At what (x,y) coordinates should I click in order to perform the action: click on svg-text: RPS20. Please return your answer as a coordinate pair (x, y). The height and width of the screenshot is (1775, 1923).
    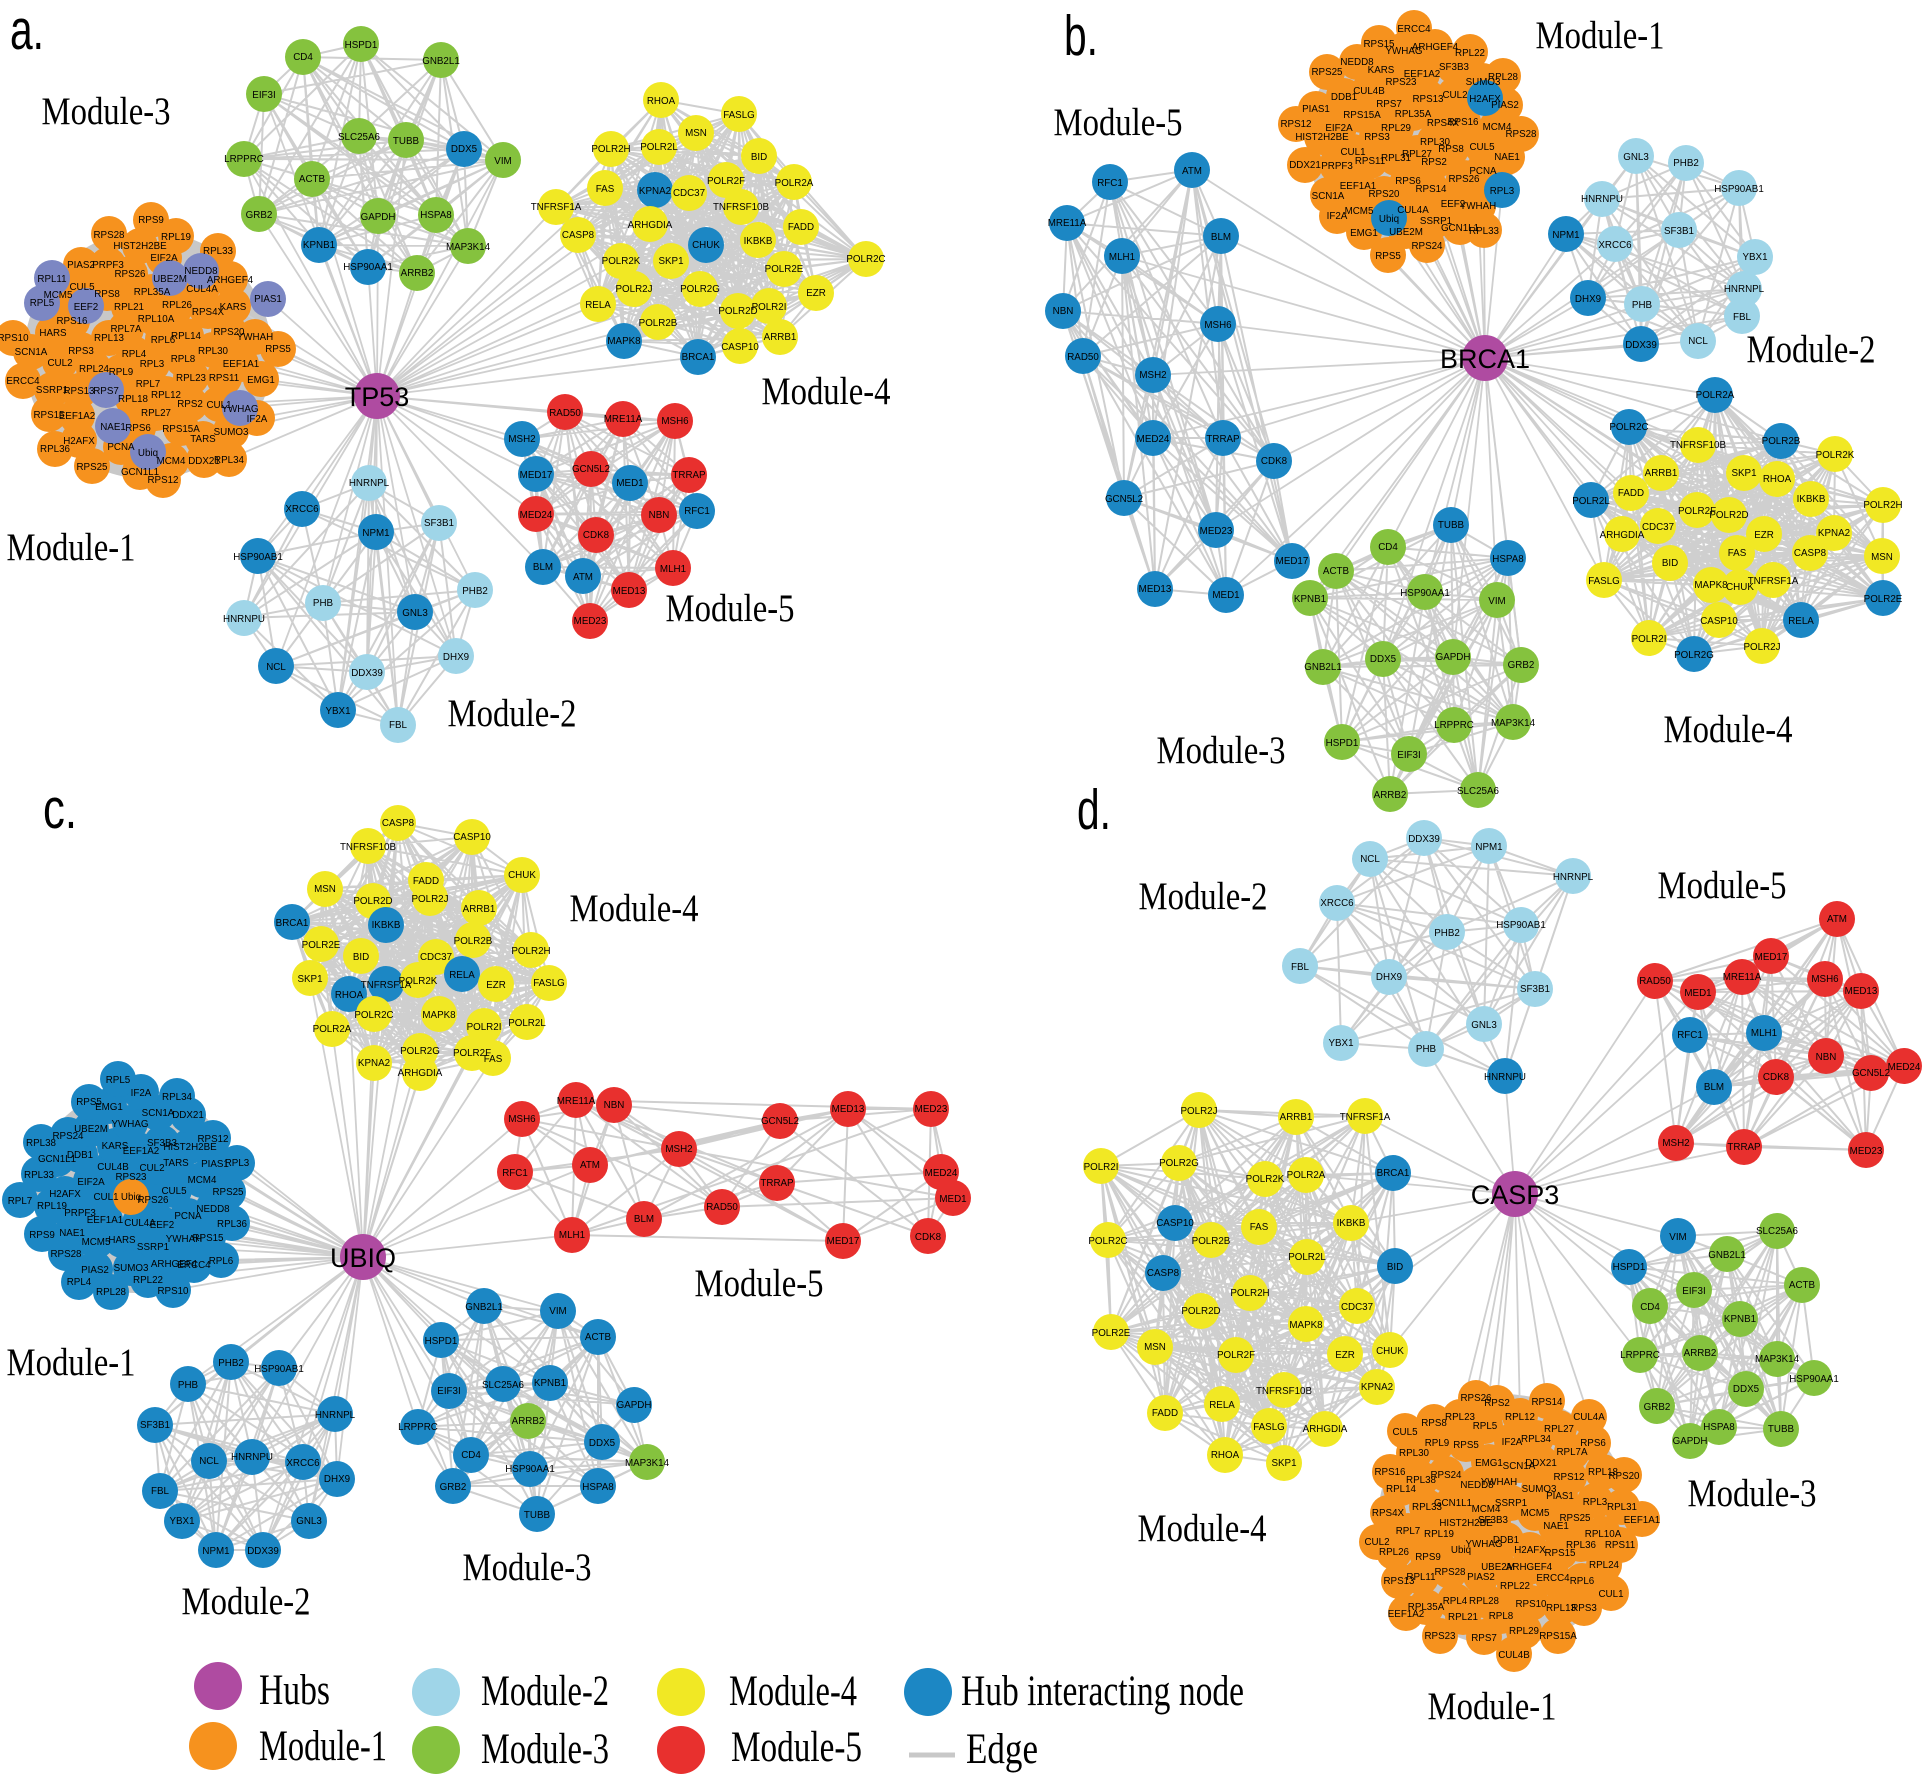
    Looking at the image, I should click on (1384, 194).